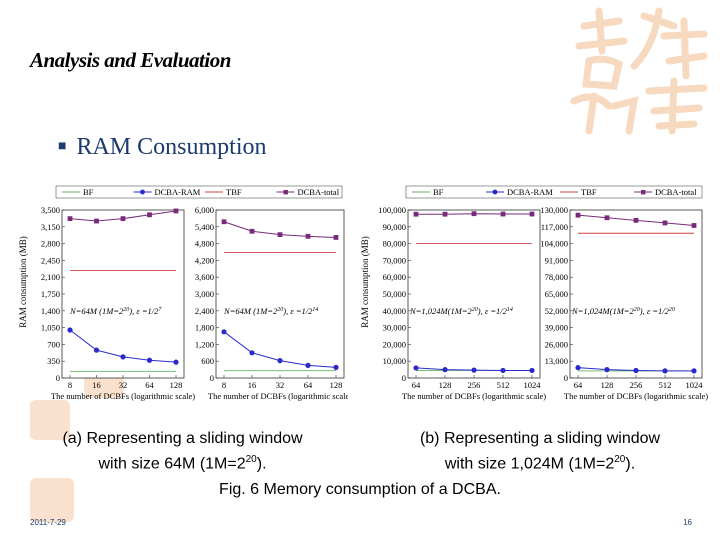 The width and height of the screenshot is (720, 540). What do you see at coordinates (687, 522) in the screenshot?
I see `page-number: 16` at bounding box center [687, 522].